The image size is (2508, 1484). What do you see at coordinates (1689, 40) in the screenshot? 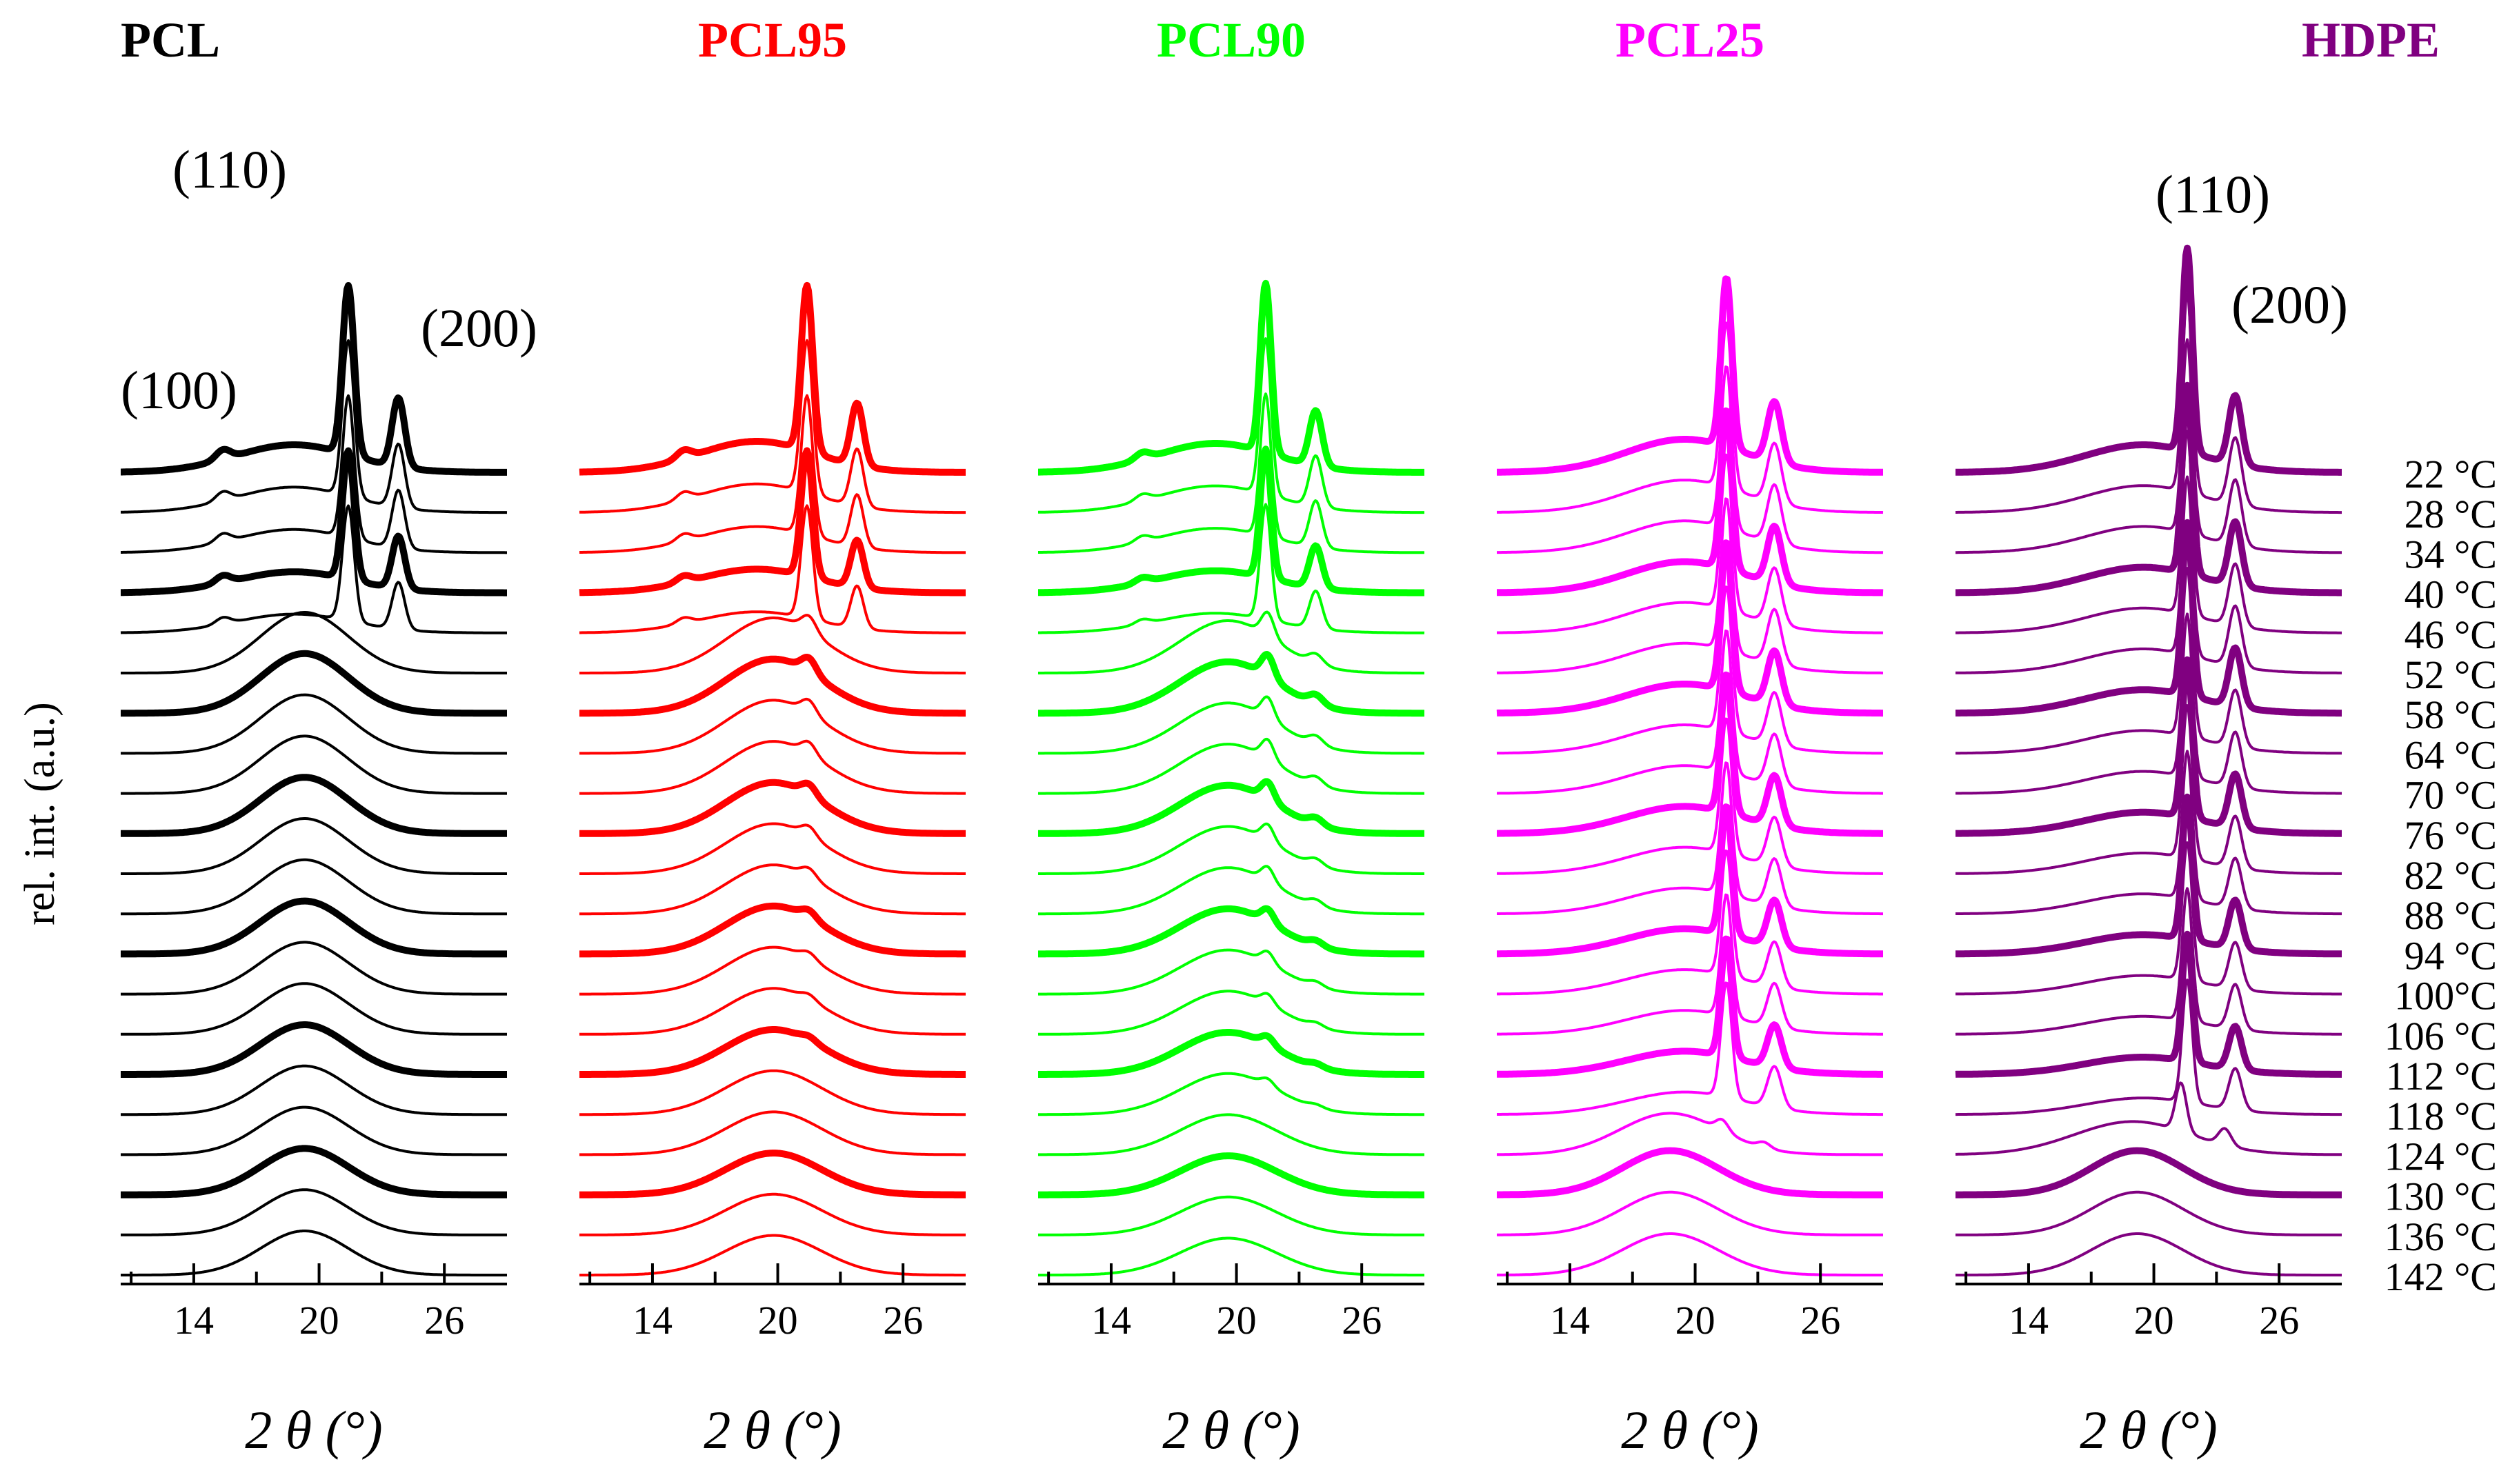
I see `panel-title: PCL25` at bounding box center [1689, 40].